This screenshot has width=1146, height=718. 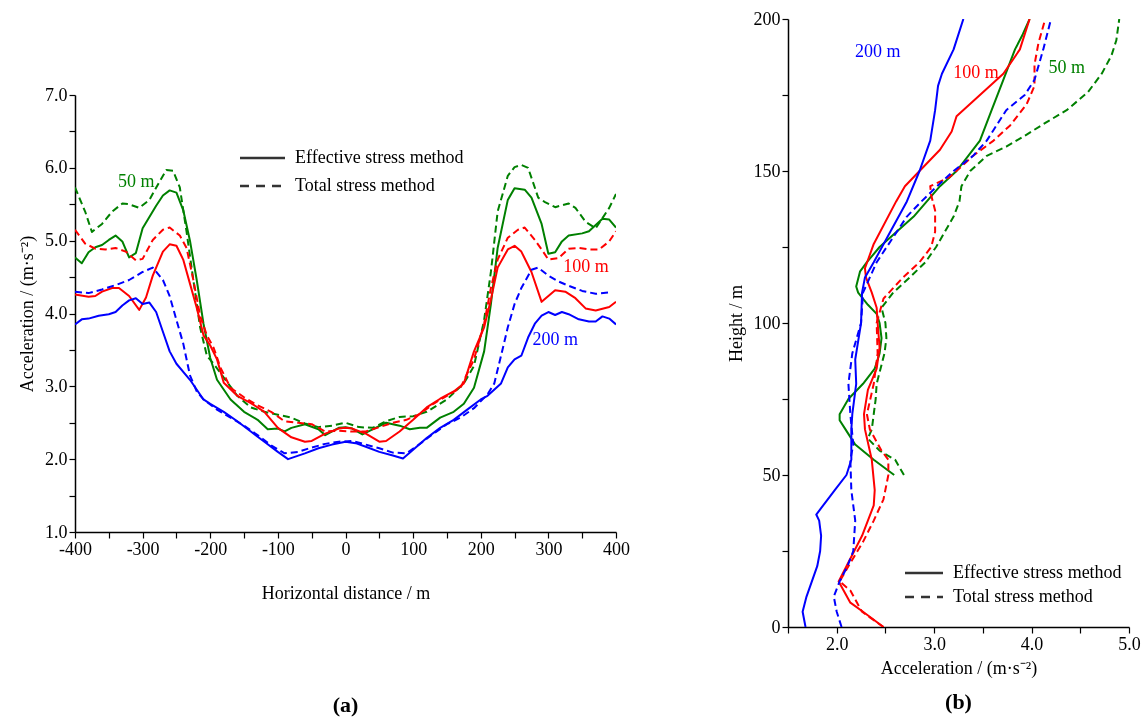 What do you see at coordinates (837, 643) in the screenshot?
I see `x-tick-label: 2.0` at bounding box center [837, 643].